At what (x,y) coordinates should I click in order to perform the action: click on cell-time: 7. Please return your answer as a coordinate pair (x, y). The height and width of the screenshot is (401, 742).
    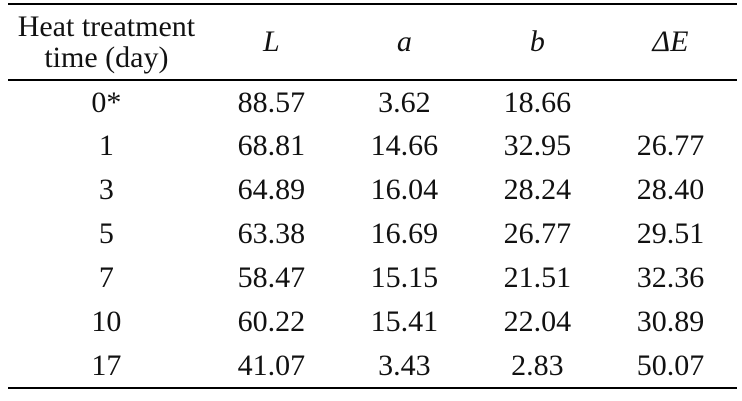
    Looking at the image, I should click on (106, 277).